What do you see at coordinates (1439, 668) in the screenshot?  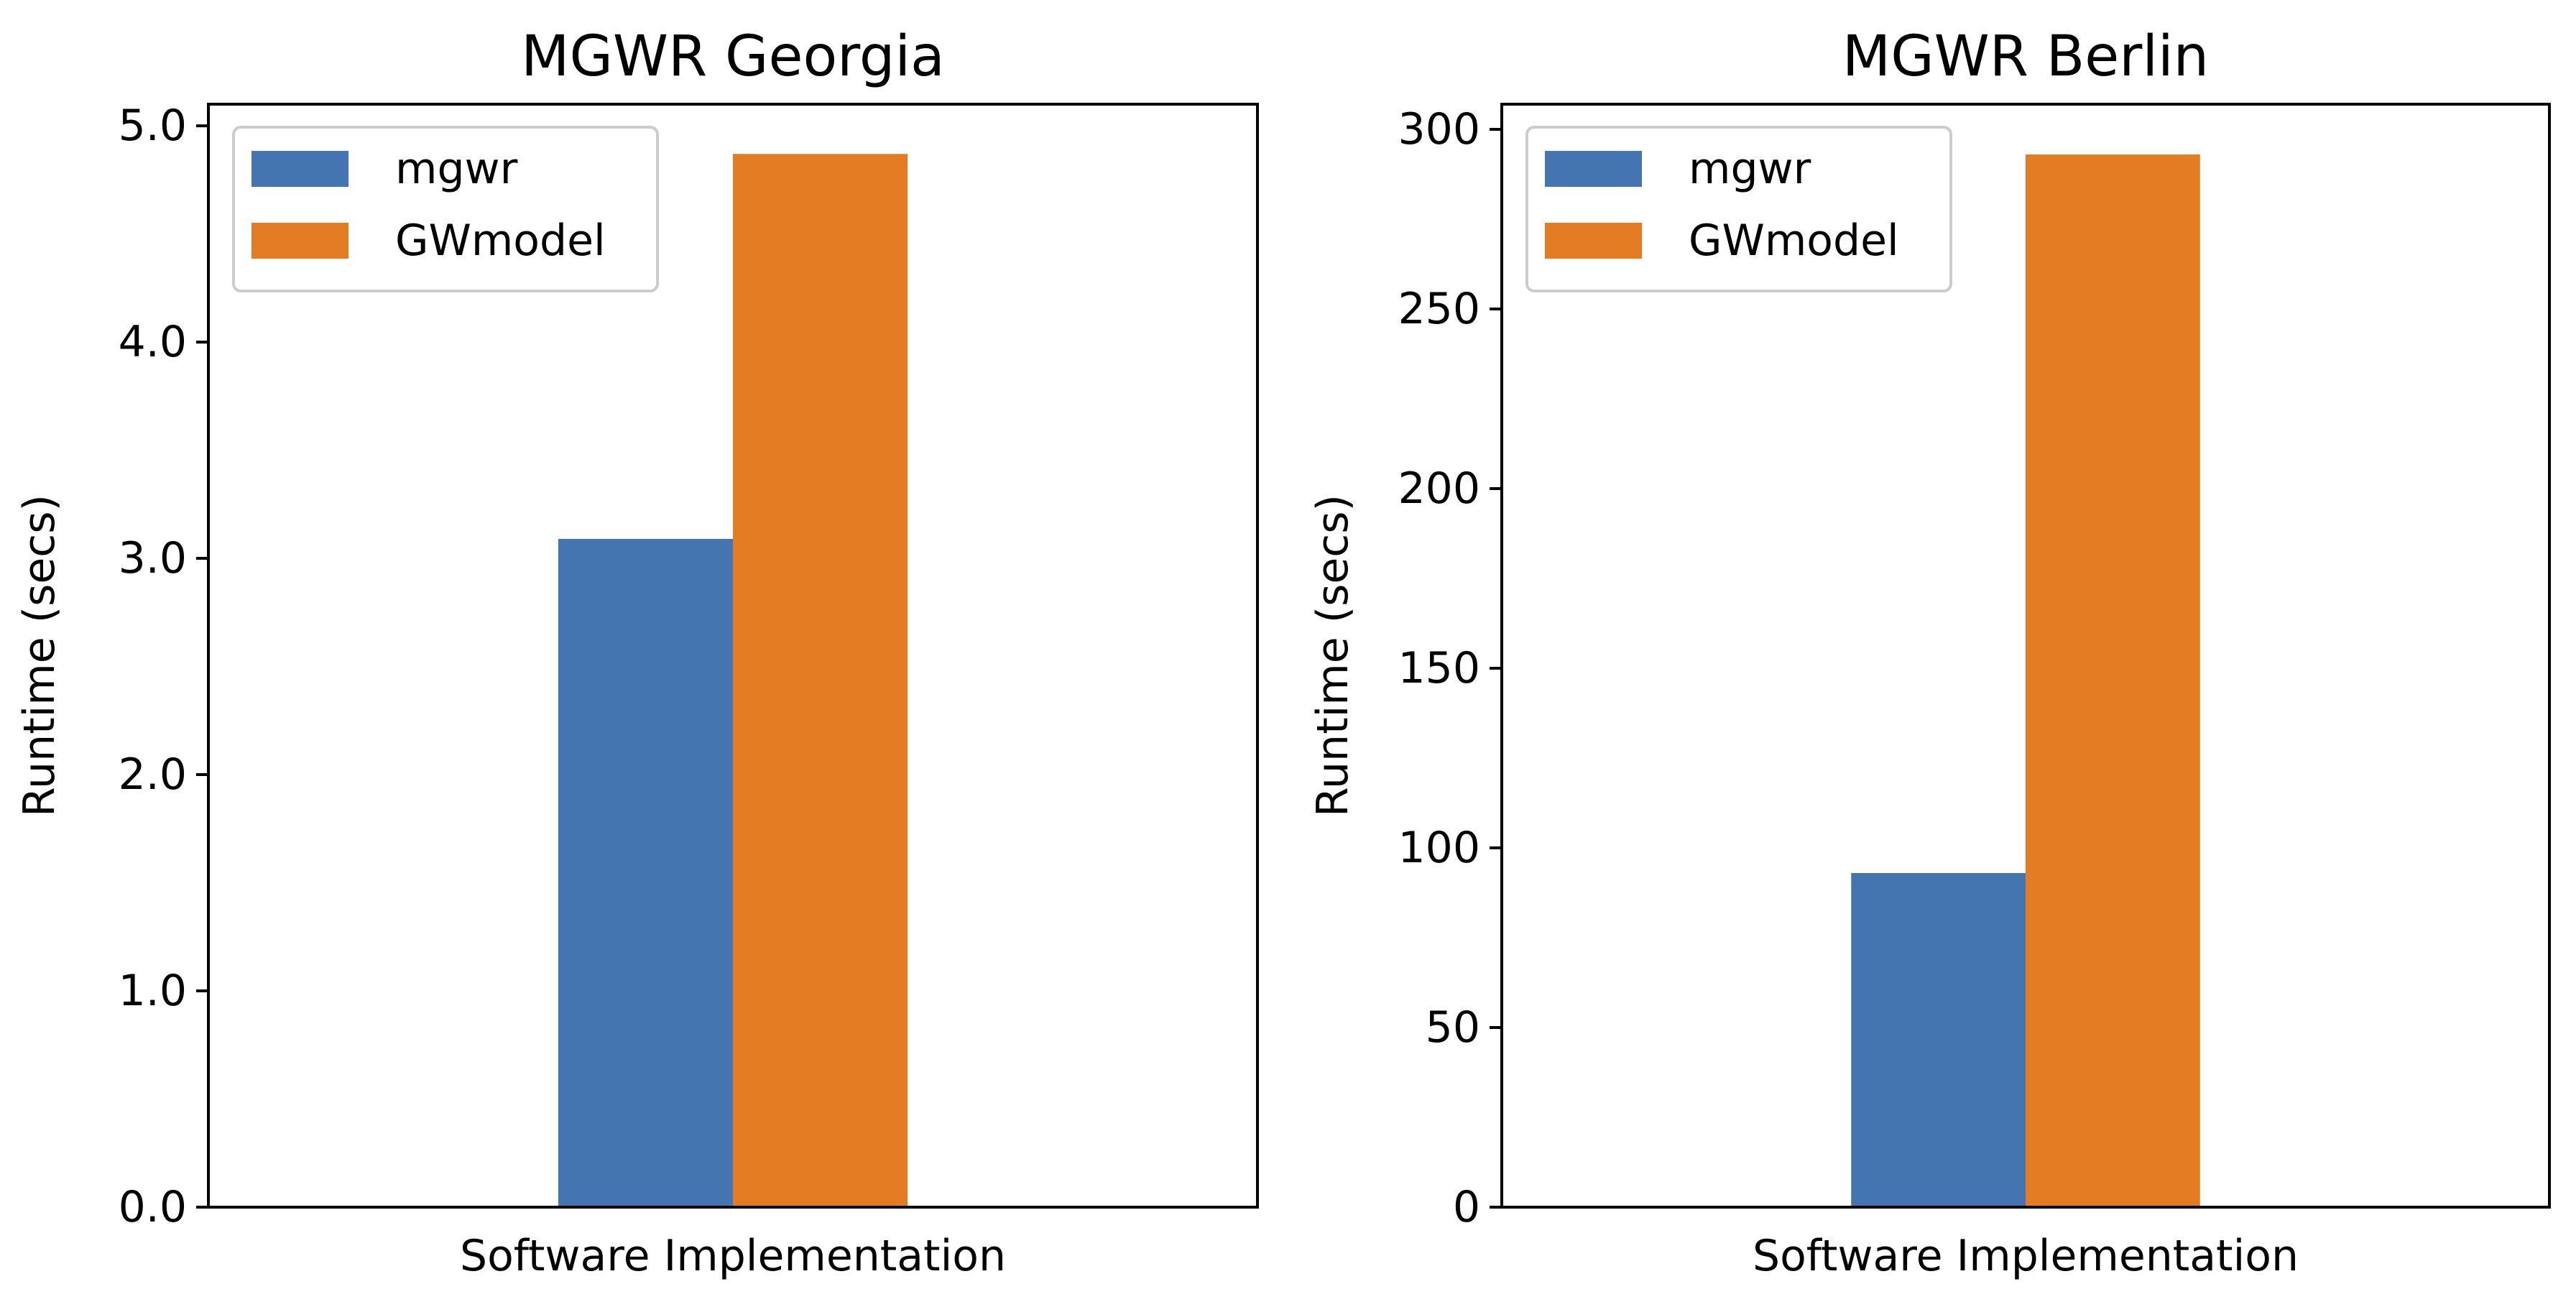 I see `y-tick-label: 150` at bounding box center [1439, 668].